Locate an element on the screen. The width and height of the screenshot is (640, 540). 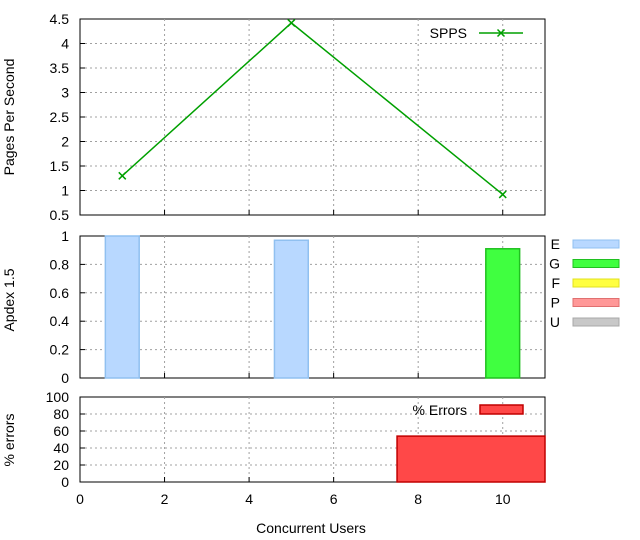
x-tick-label-2: 4 is located at coordinates (249, 499).